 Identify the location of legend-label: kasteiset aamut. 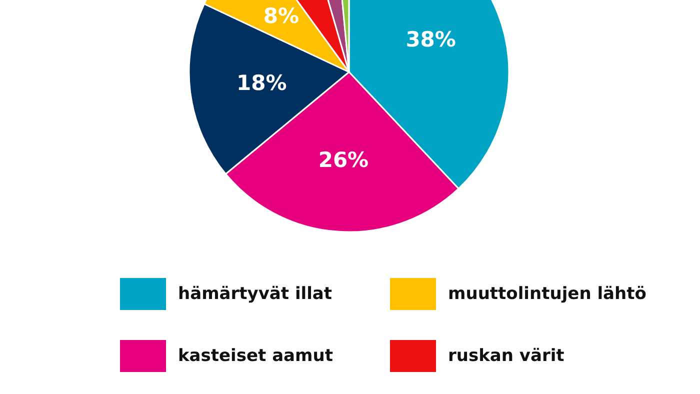
(255, 356).